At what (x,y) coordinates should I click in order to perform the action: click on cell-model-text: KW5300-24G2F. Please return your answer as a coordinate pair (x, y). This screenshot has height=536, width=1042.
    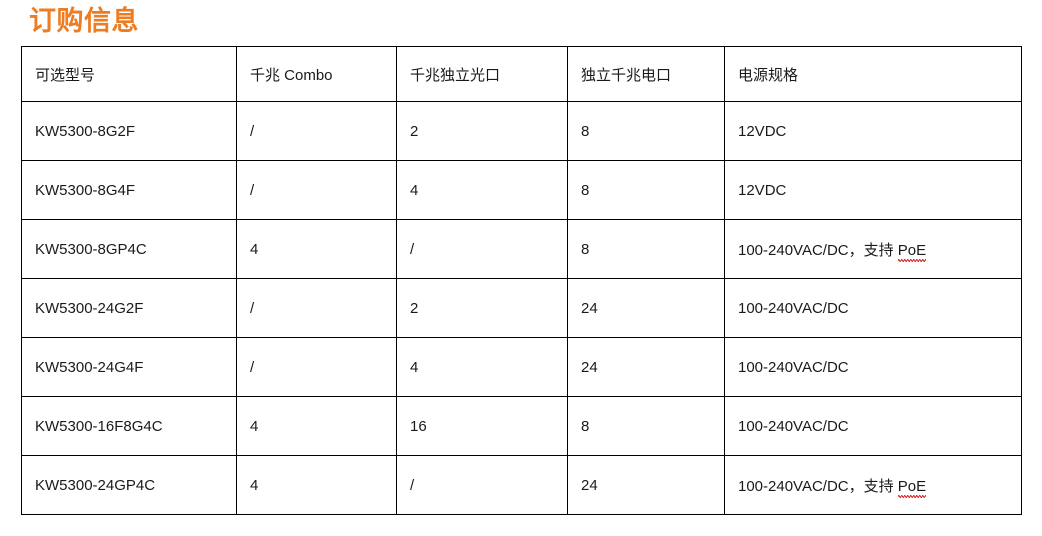
    Looking at the image, I should click on (89, 308).